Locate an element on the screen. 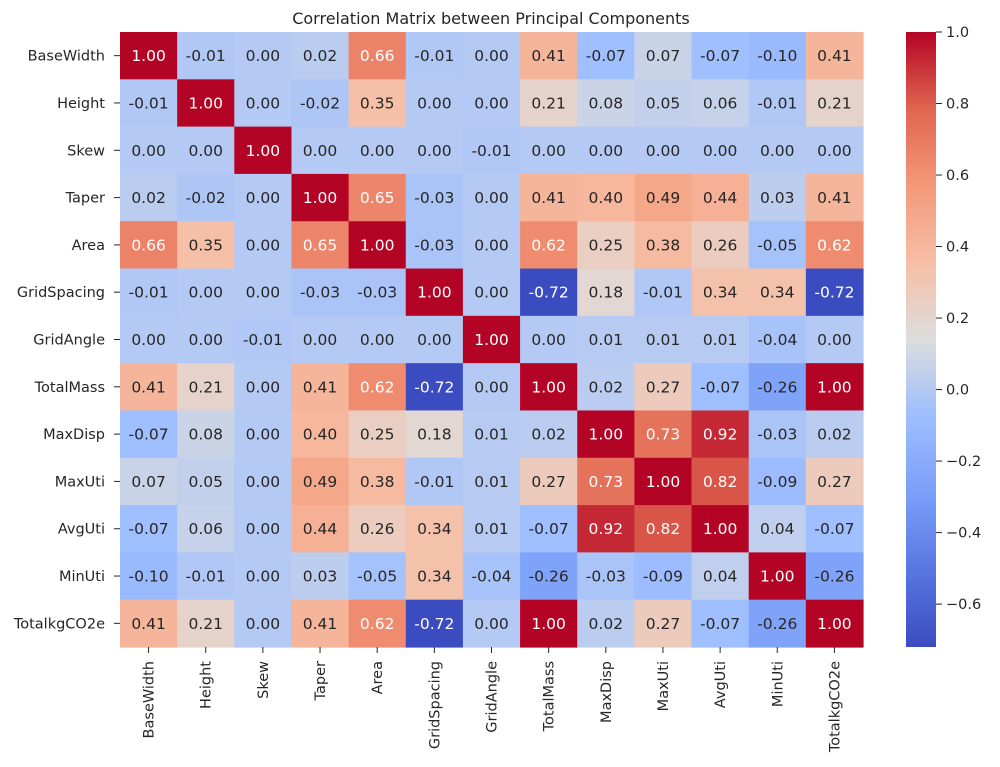 This screenshot has width=1000, height=767. cell-value-label: 0.82 is located at coordinates (663, 529).